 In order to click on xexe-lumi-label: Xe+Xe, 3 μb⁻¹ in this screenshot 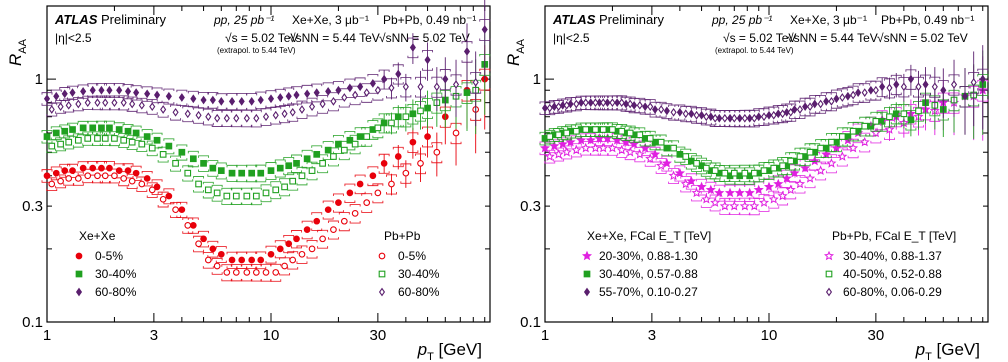, I will do `click(828, 20)`.